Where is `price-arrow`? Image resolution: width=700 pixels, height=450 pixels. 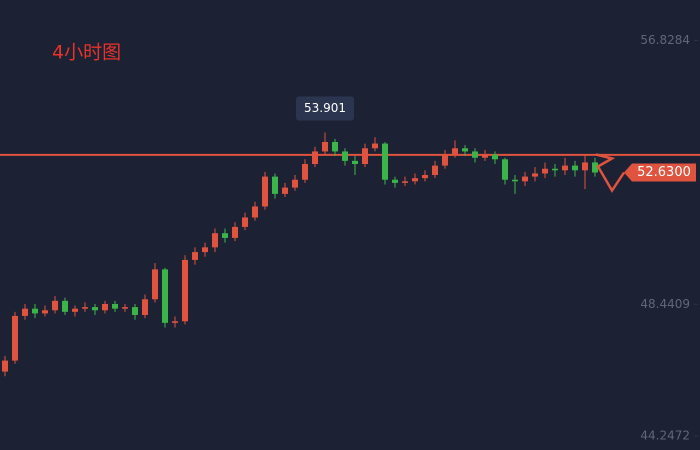 price-arrow is located at coordinates (610, 173).